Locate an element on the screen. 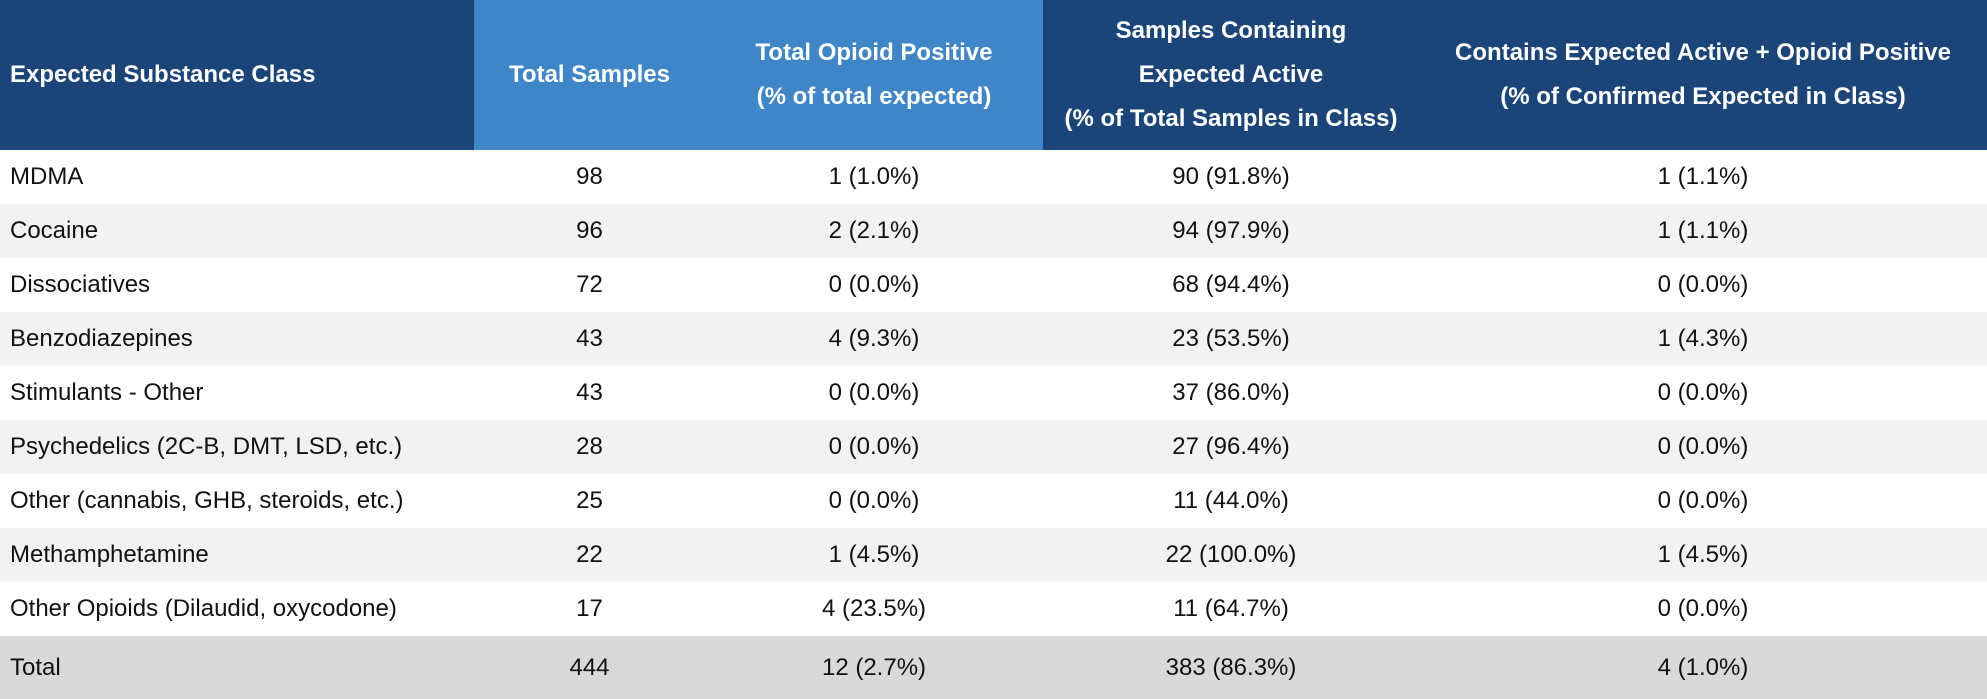 The width and height of the screenshot is (1987, 699). table-cell: 68 (94.4%) is located at coordinates (1231, 285).